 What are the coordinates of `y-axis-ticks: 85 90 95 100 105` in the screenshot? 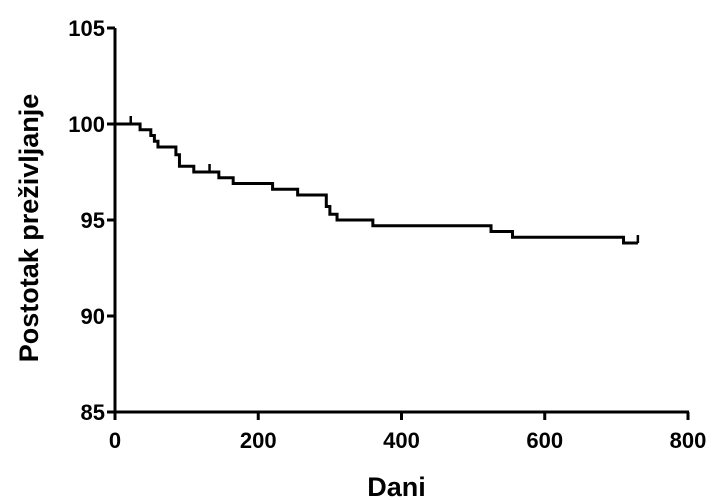 It's located at (91, 220).